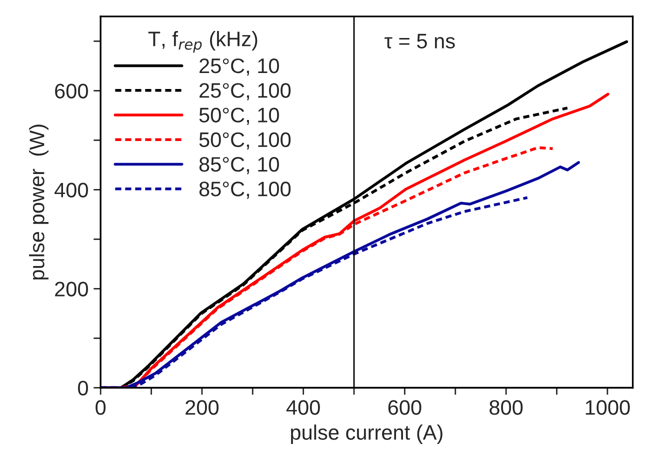 The height and width of the screenshot is (470, 649). I want to click on legend-label: 50°C, 10, so click(239, 116).